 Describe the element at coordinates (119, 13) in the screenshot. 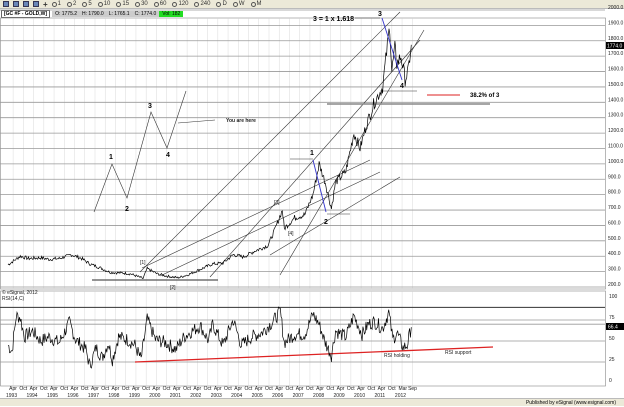

I see `low-value: L: 1765.1` at that location.